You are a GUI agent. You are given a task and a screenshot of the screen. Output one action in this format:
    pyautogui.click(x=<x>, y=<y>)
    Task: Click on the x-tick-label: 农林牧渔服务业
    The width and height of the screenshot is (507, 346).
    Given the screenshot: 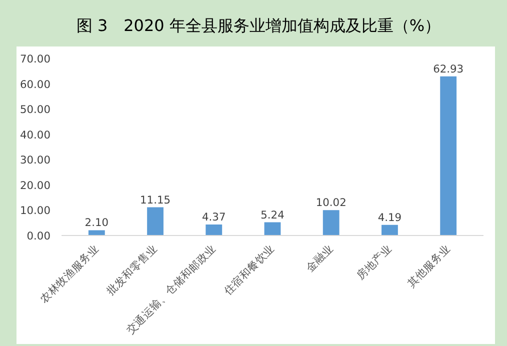 What is the action you would take?
    pyautogui.click(x=70, y=274)
    